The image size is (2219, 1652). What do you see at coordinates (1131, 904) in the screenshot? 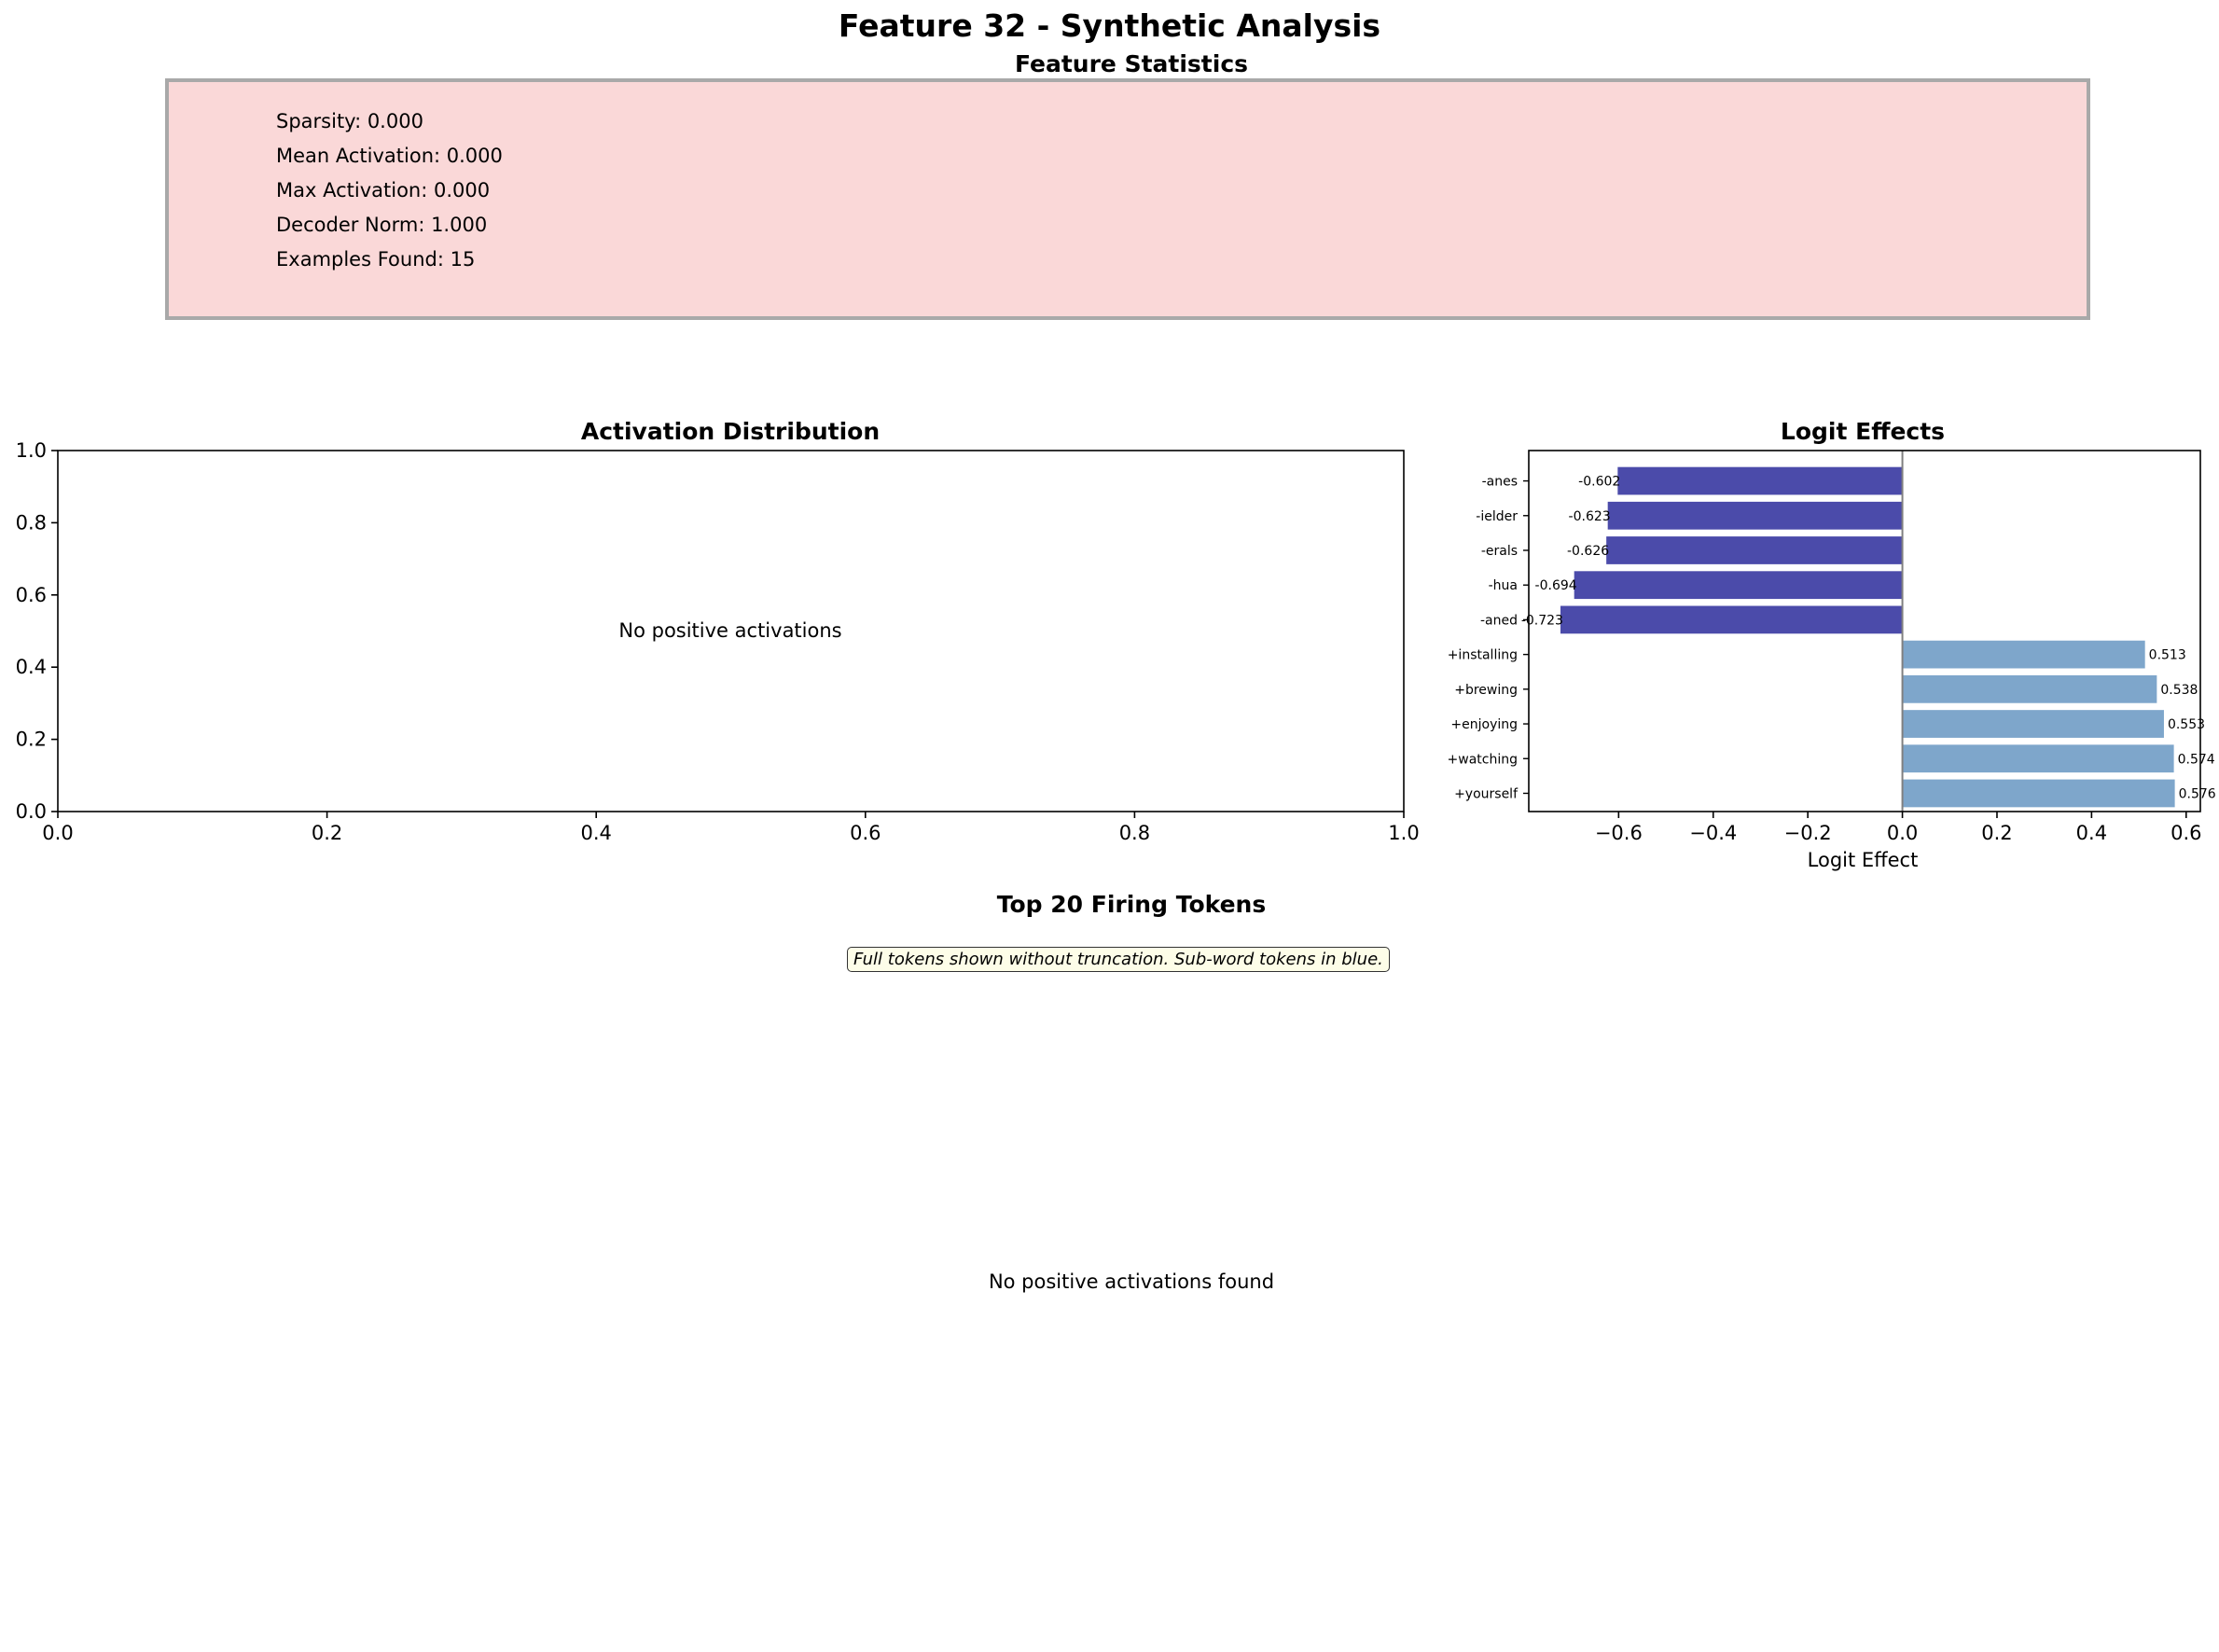
I see `top-tokens-title: Top 20 Firing Tokens` at bounding box center [1131, 904].